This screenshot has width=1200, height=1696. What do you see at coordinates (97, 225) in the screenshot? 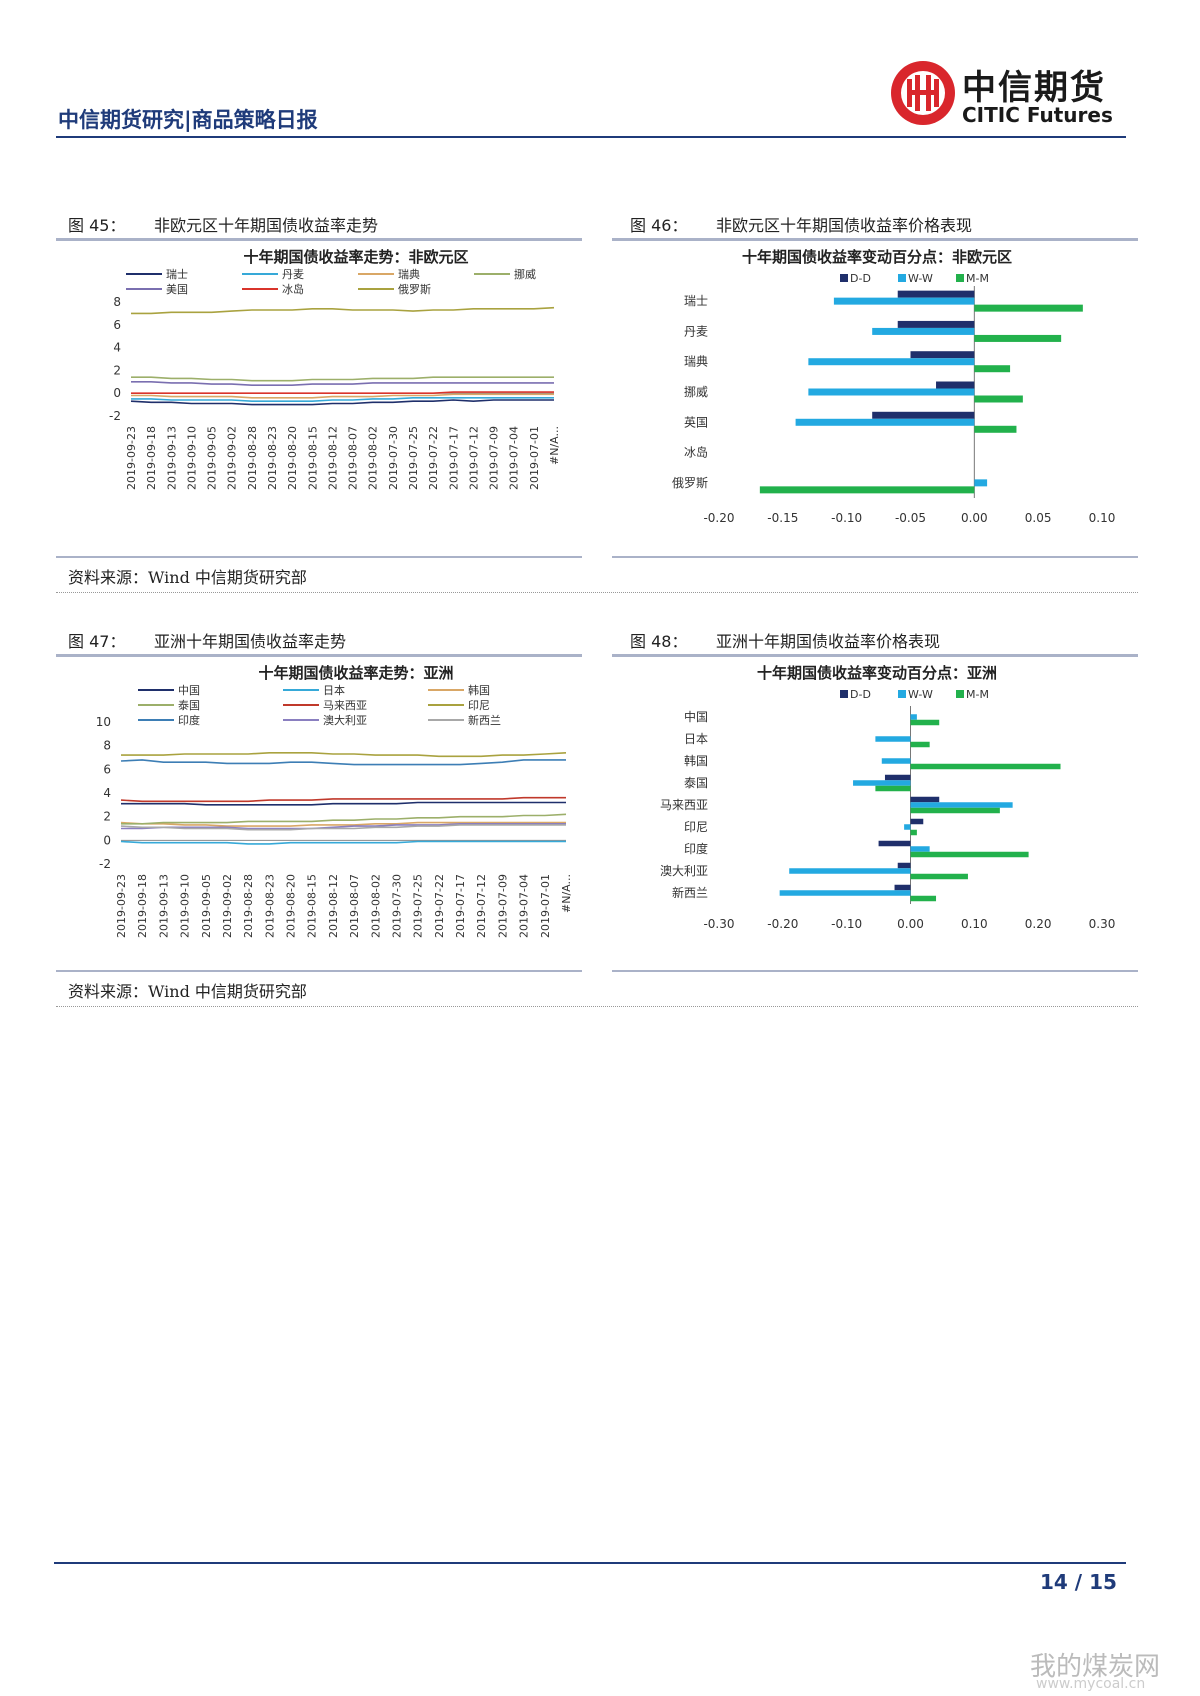
I see `figure-number: 图 45：` at bounding box center [97, 225].